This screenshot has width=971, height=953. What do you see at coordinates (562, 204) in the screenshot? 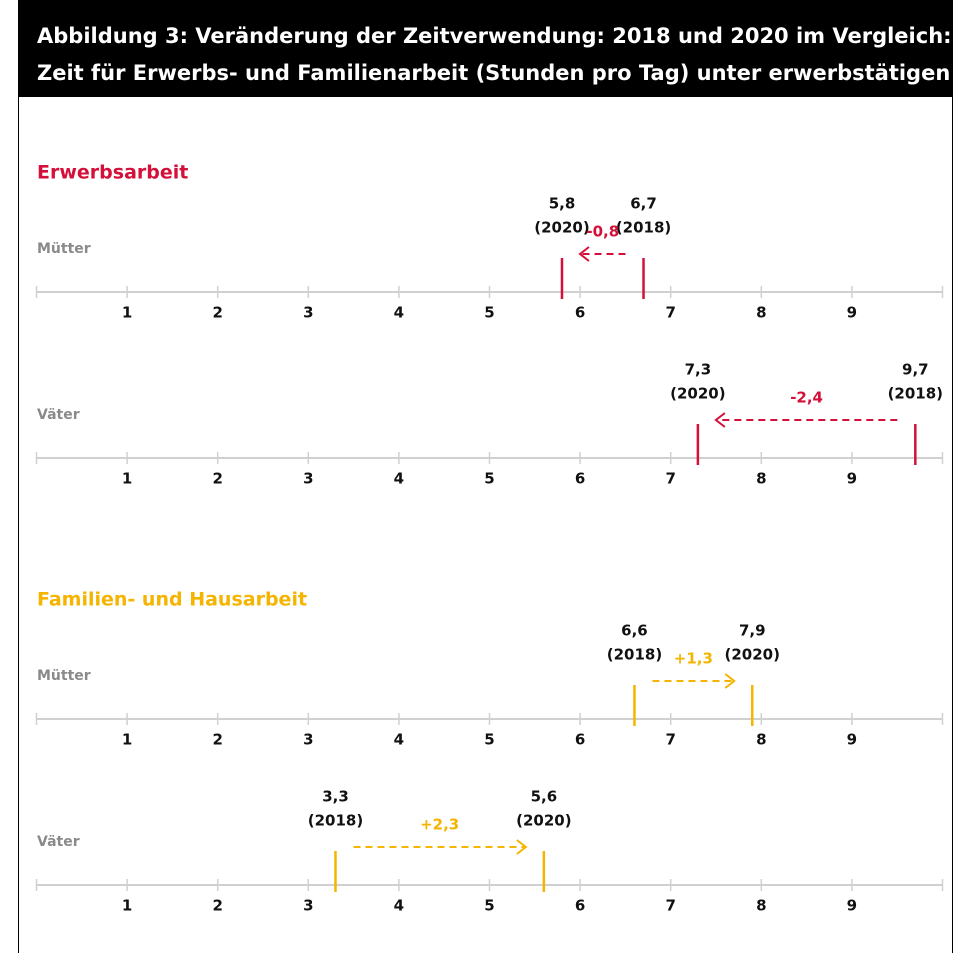
I see `value-label: 5,8` at bounding box center [562, 204].